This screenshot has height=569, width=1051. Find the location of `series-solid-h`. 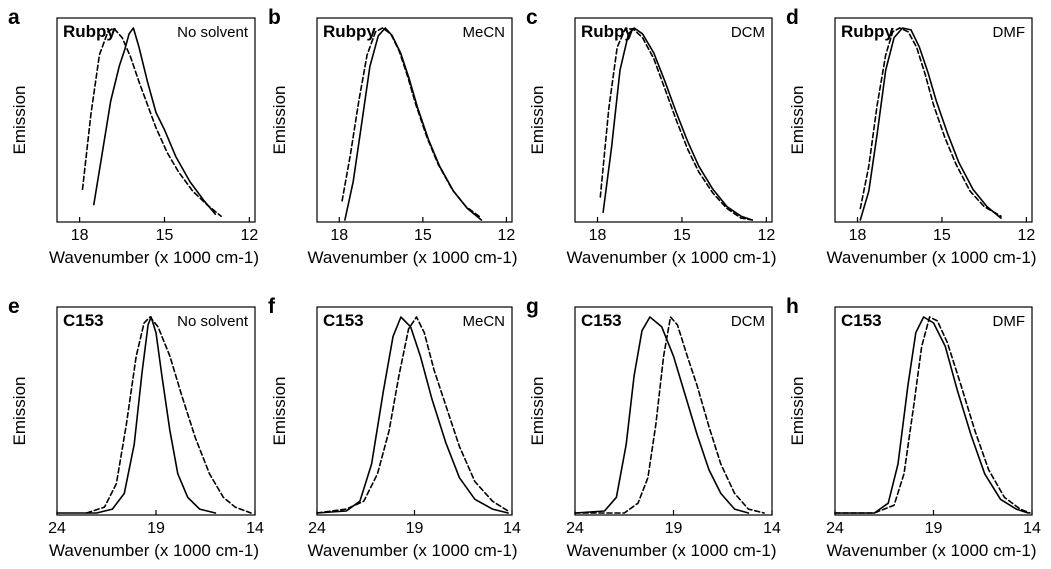

series-solid-h is located at coordinates (931, 415).